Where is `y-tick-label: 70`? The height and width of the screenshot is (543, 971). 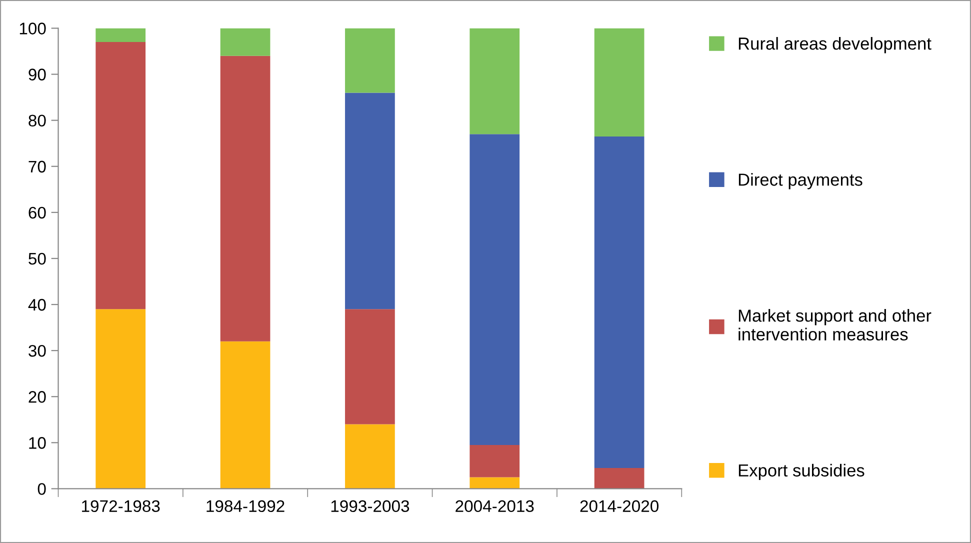 y-tick-label: 70 is located at coordinates (37, 166).